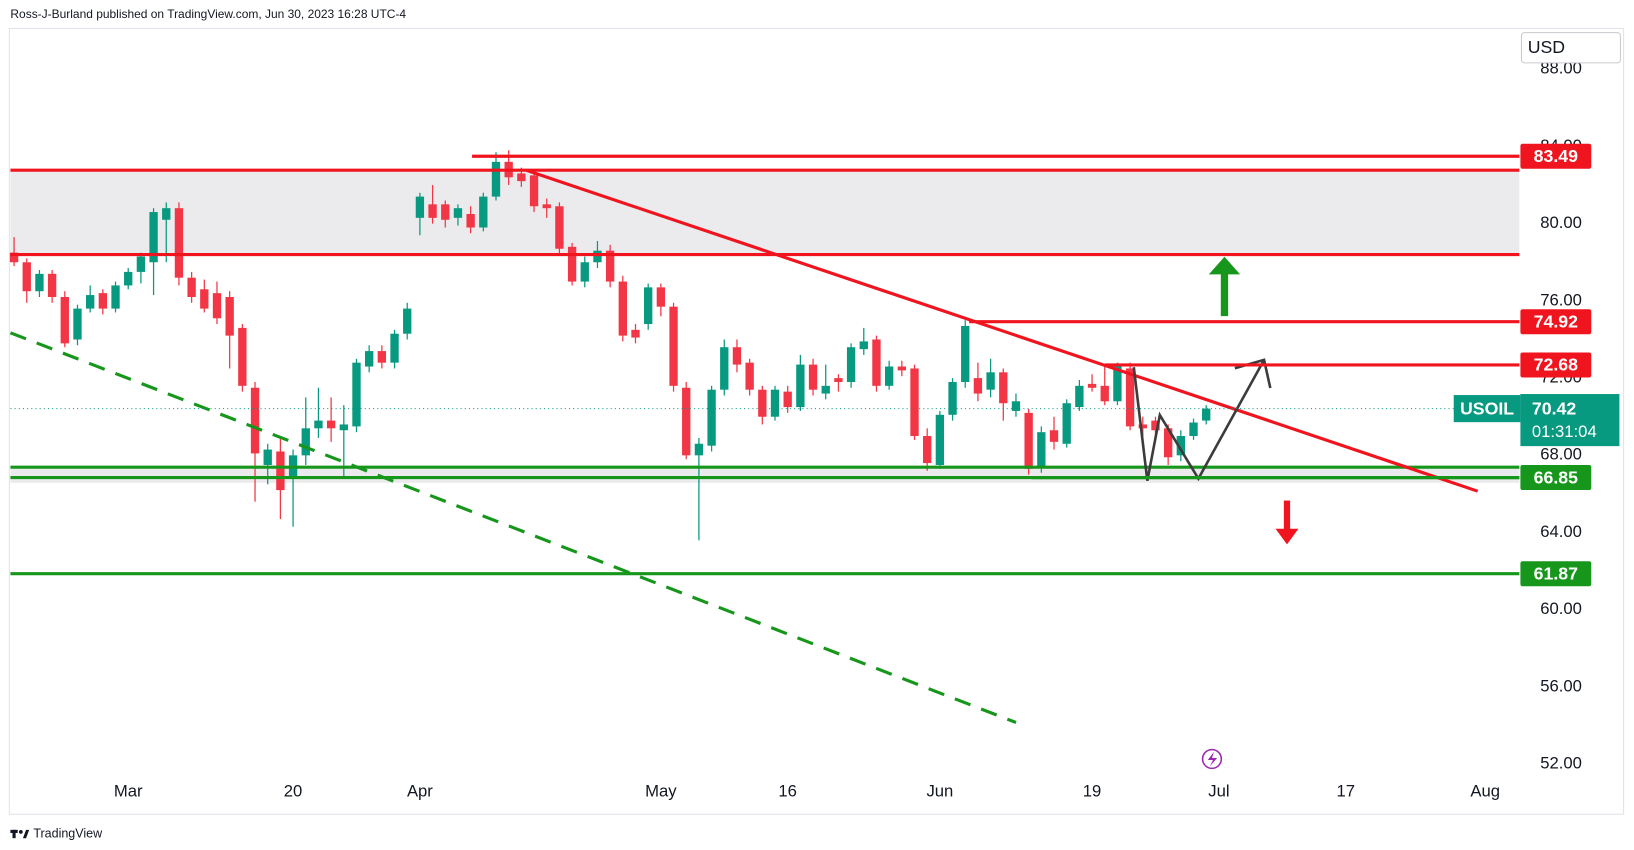 This screenshot has width=1634, height=850. What do you see at coordinates (1561, 608) in the screenshot?
I see `y-tick-label: 60.00` at bounding box center [1561, 608].